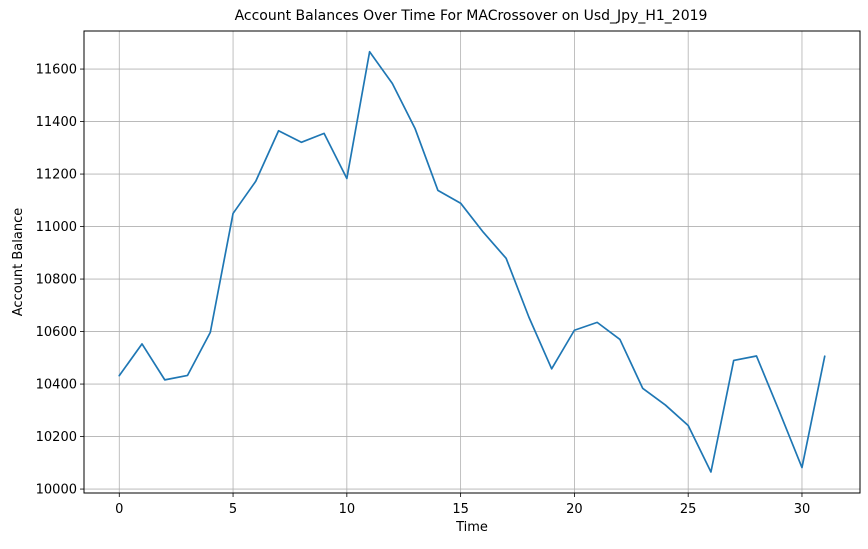 The width and height of the screenshot is (868, 549). Describe the element at coordinates (56, 70) in the screenshot. I see `y-tick-label: 11600` at that location.